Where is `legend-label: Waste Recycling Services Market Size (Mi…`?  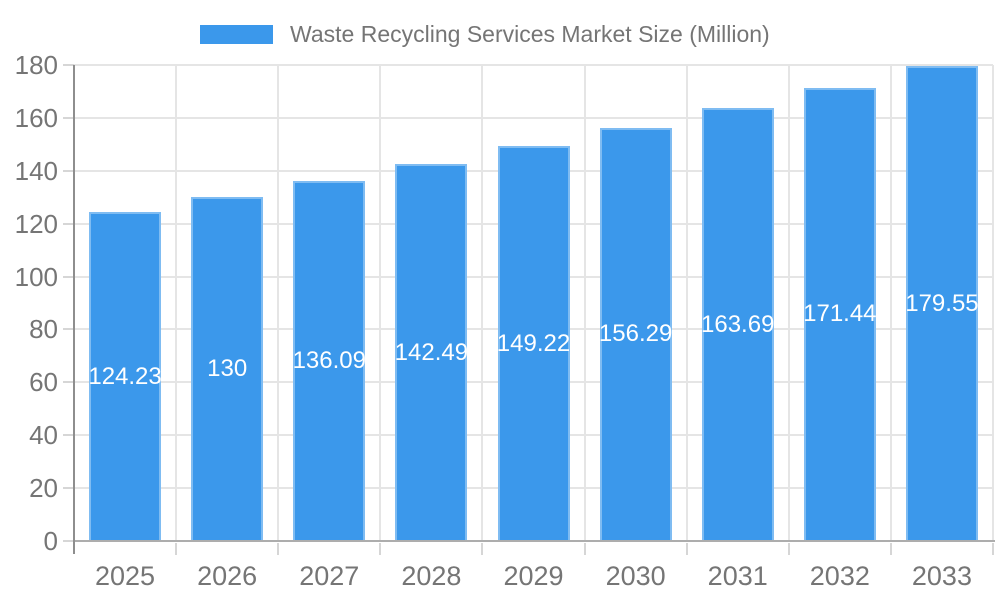
legend-label: Waste Recycling Services Market Size (Mi… is located at coordinates (530, 33).